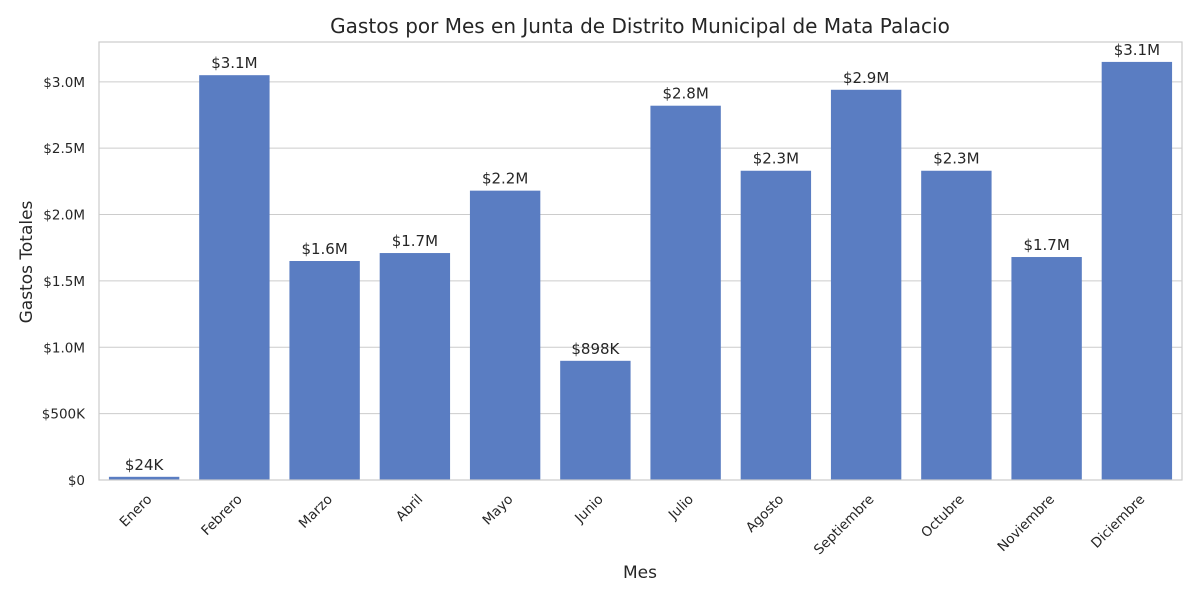 The width and height of the screenshot is (1200, 600). I want to click on x-tick-label: Febrero, so click(221, 515).